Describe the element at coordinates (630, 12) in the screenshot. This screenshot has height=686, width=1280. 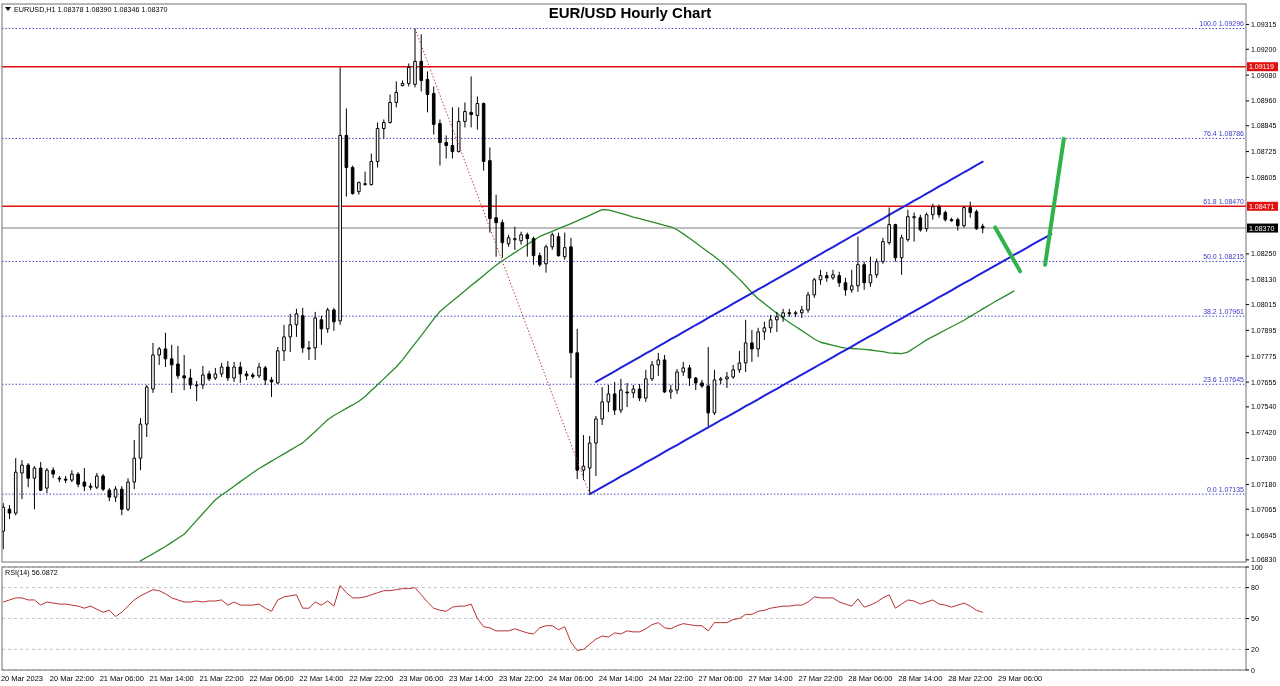
I see `chart-title: EUR/USD Hourly Chart` at that location.